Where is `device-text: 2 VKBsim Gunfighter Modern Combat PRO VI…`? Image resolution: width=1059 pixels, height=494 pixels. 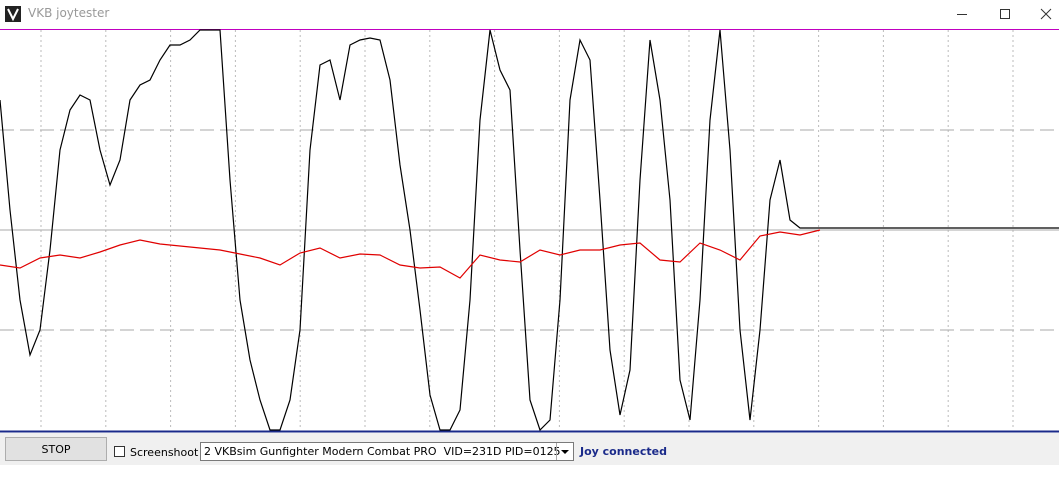 device-text: 2 VKBsim Gunfighter Modern Combat PRO VI… is located at coordinates (382, 451).